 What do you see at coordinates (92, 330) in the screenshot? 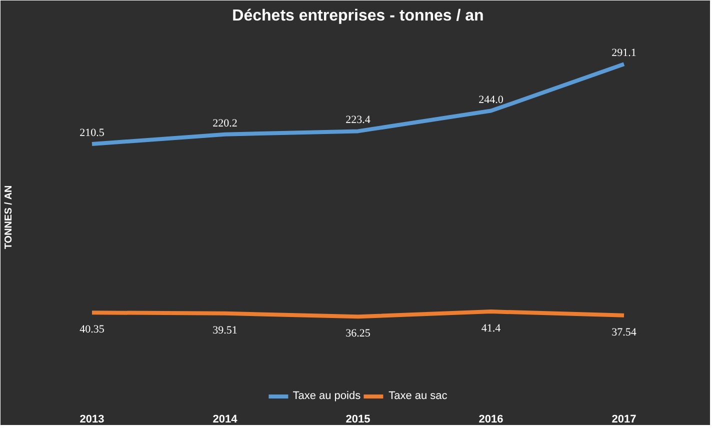
I see `data-label: 40.35` at bounding box center [92, 330].